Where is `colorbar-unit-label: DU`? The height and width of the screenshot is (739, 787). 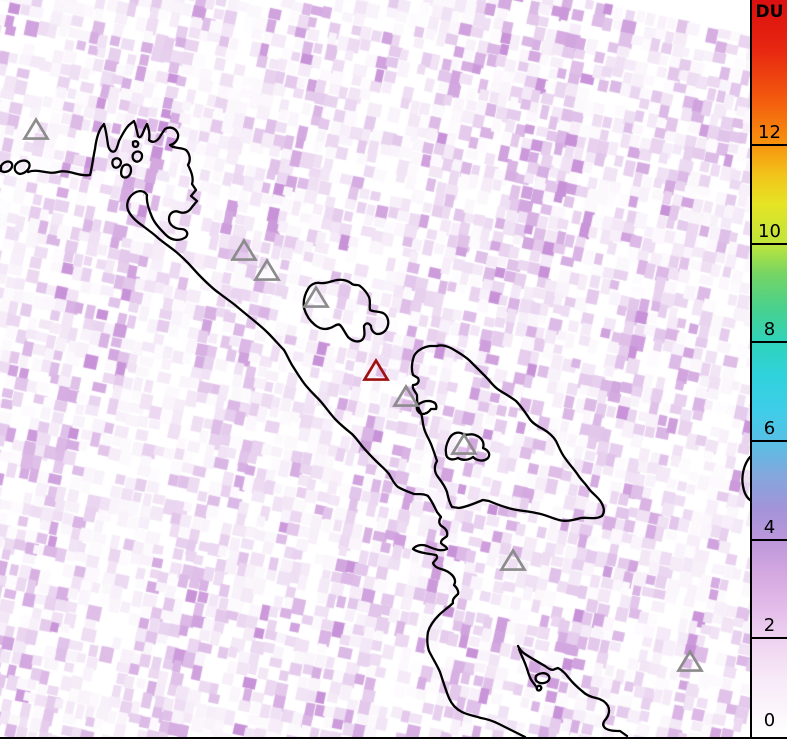
colorbar-unit-label: DU is located at coordinates (769, 12).